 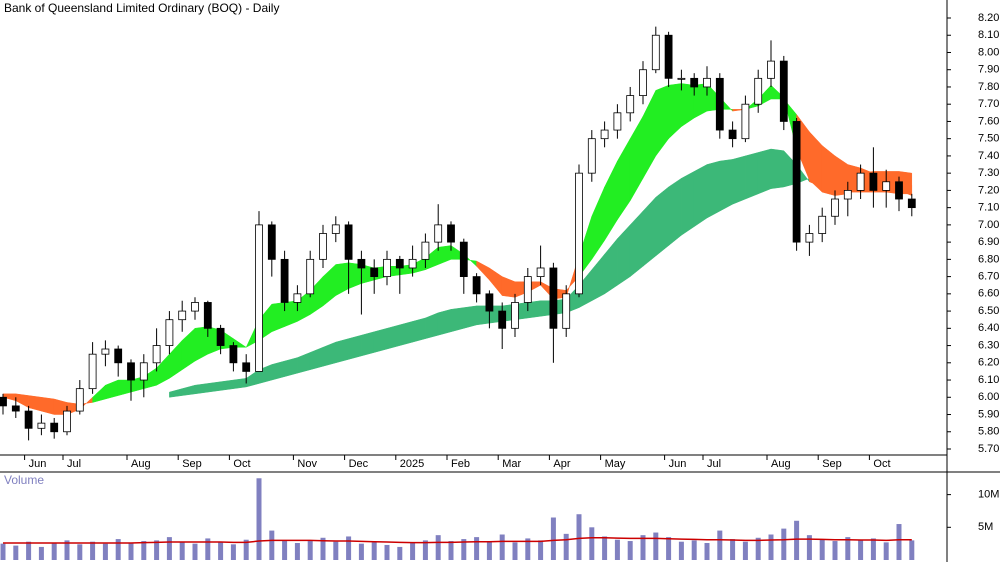 What do you see at coordinates (615, 464) in the screenshot?
I see `x-tick-label: May` at bounding box center [615, 464].